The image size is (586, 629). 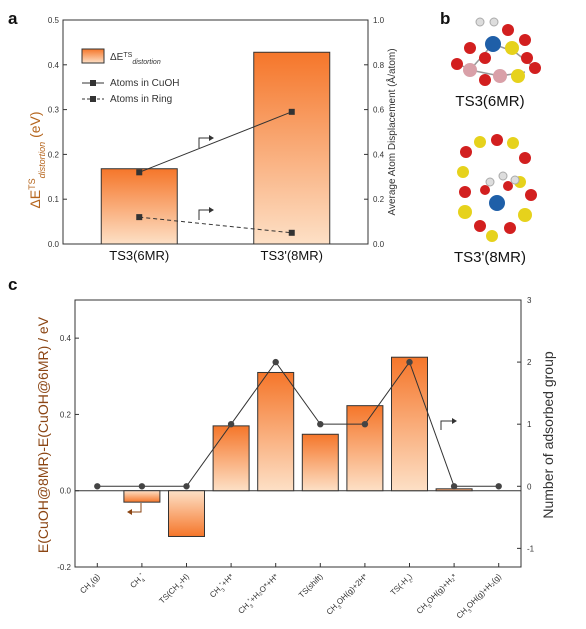 What do you see at coordinates (175, 590) in the screenshot?
I see `x-tick-label: TS(CH3-H)` at bounding box center [175, 590].